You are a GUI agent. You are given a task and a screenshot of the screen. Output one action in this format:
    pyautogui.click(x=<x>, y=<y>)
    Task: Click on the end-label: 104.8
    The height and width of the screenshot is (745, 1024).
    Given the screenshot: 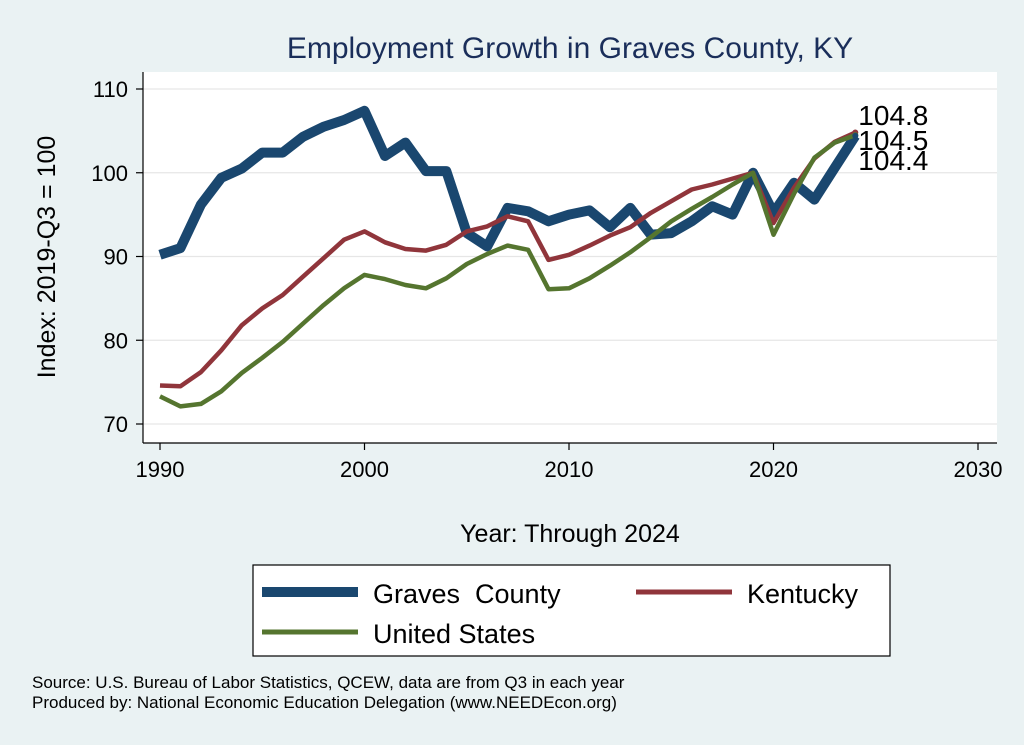 What is the action you would take?
    pyautogui.click(x=893, y=115)
    